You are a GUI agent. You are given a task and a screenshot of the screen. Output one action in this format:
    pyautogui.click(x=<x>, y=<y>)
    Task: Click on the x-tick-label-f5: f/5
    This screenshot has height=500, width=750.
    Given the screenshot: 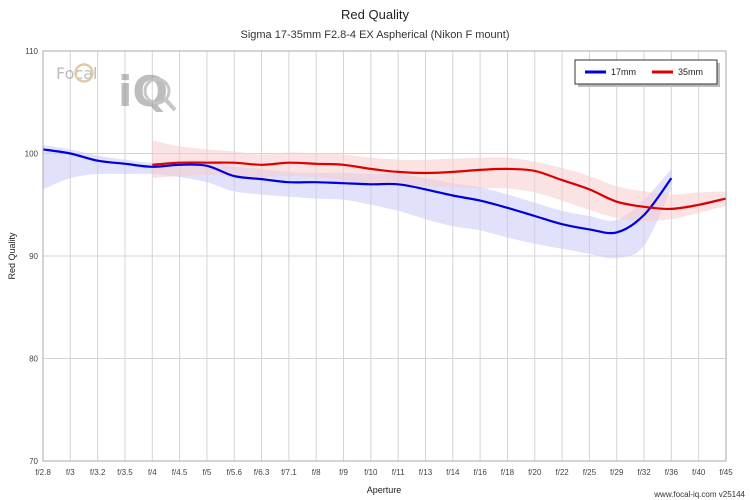 What is the action you would take?
    pyautogui.click(x=206, y=472)
    